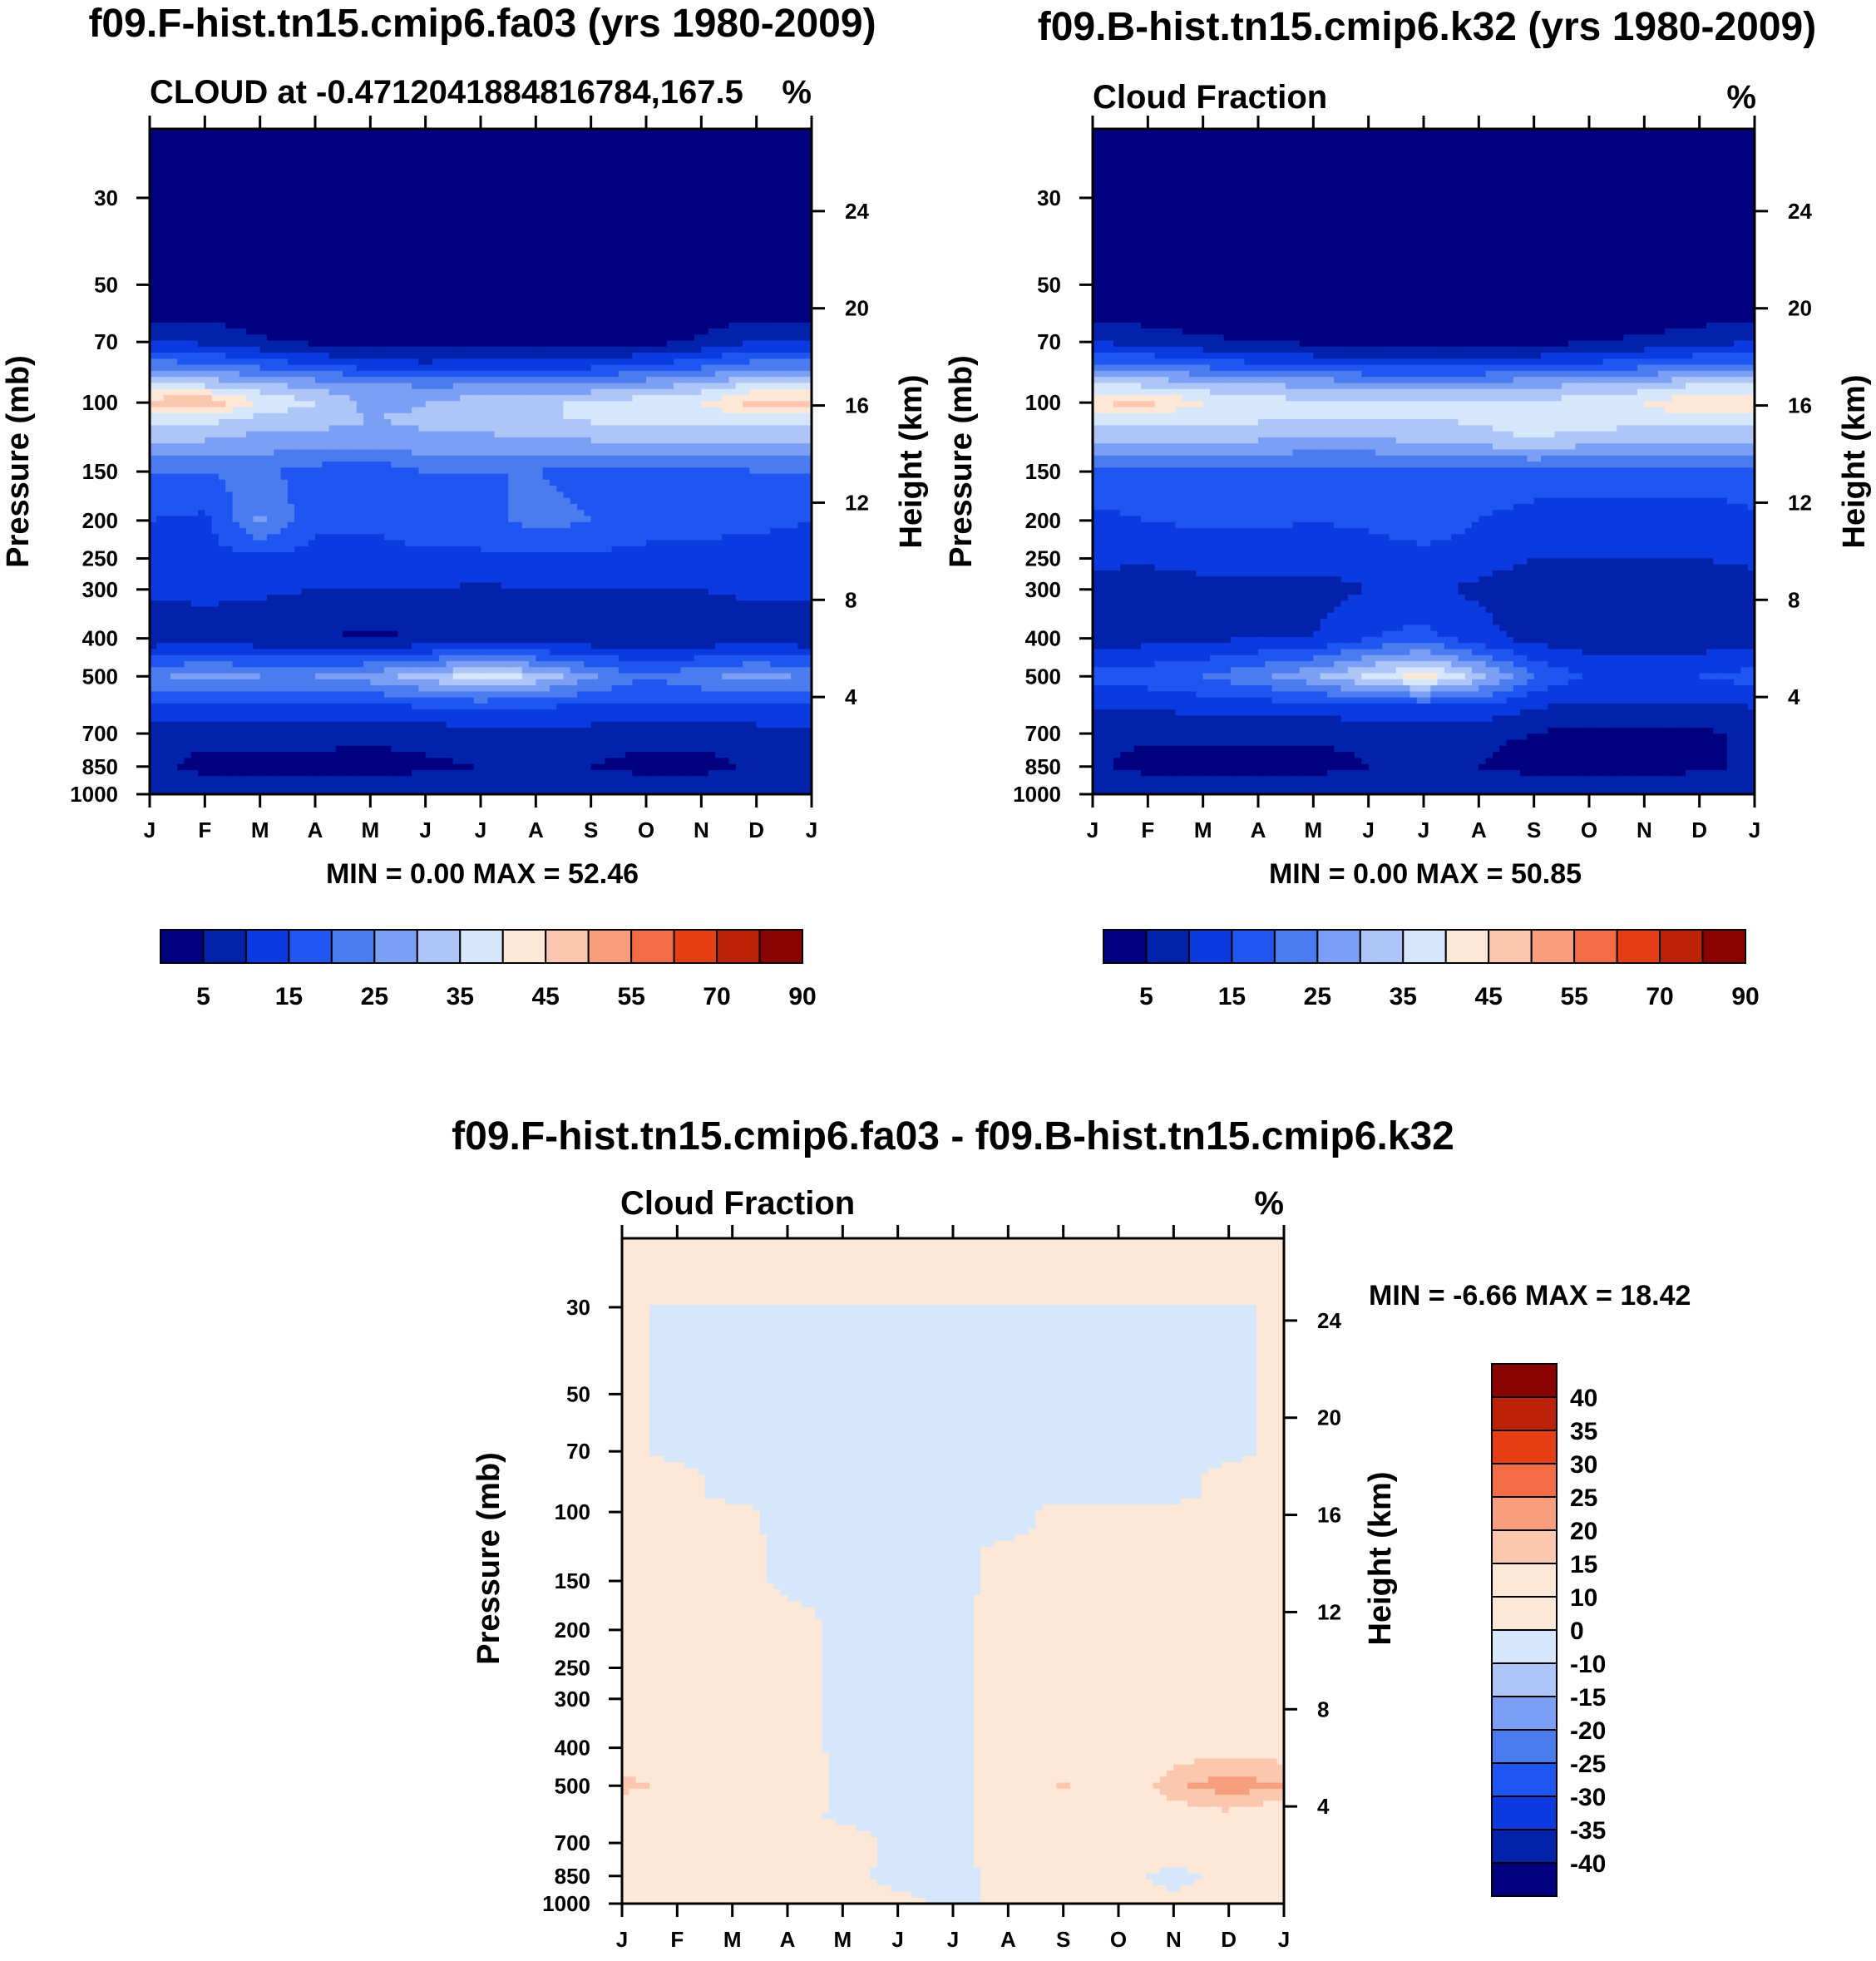 This screenshot has height=1961, width=1876. I want to click on colorbar-label: 35, so click(461, 996).